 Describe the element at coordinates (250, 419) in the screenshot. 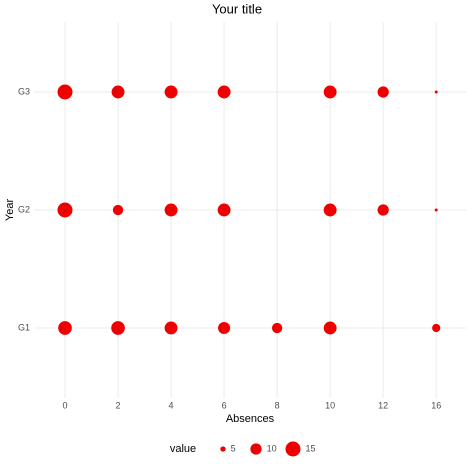

I see `x-axis-label: Absences` at that location.